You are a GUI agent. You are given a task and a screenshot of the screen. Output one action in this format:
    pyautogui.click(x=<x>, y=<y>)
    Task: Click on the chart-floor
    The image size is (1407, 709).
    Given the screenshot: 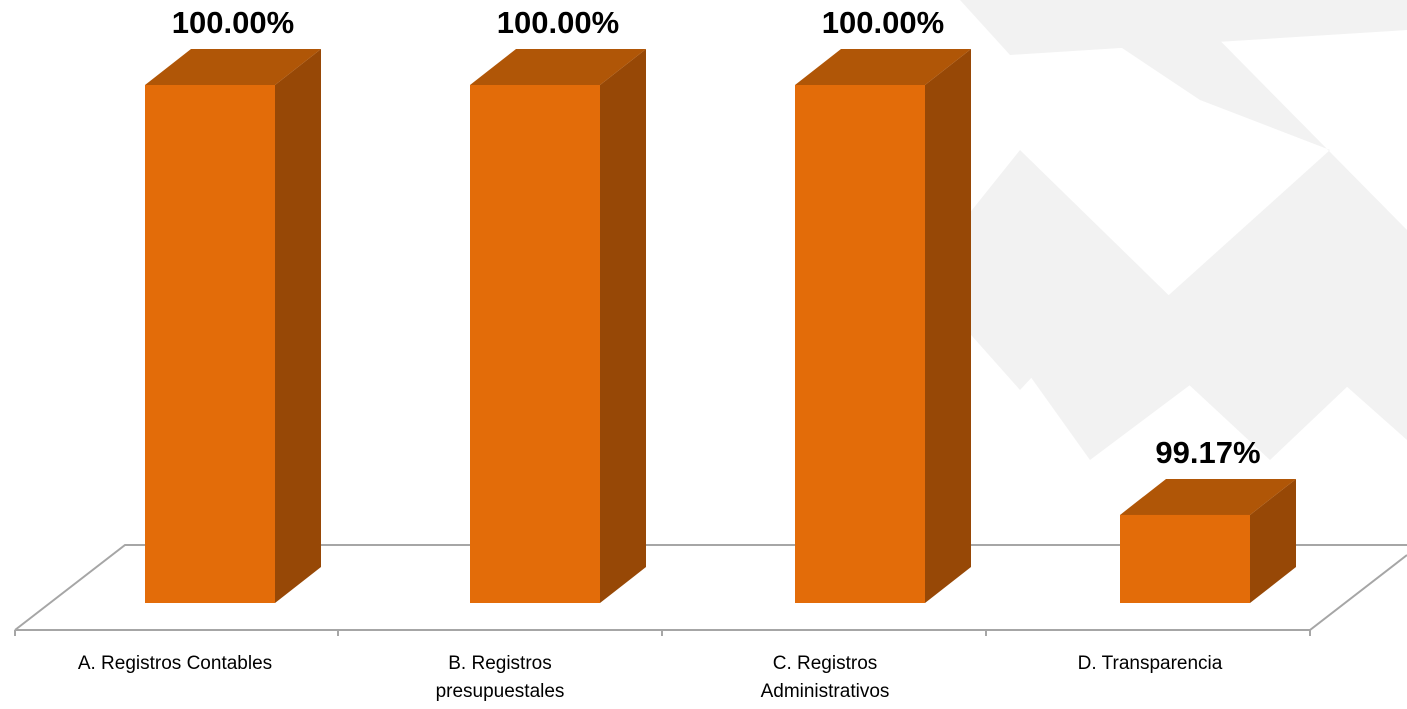 What is the action you would take?
    pyautogui.click(x=710, y=590)
    